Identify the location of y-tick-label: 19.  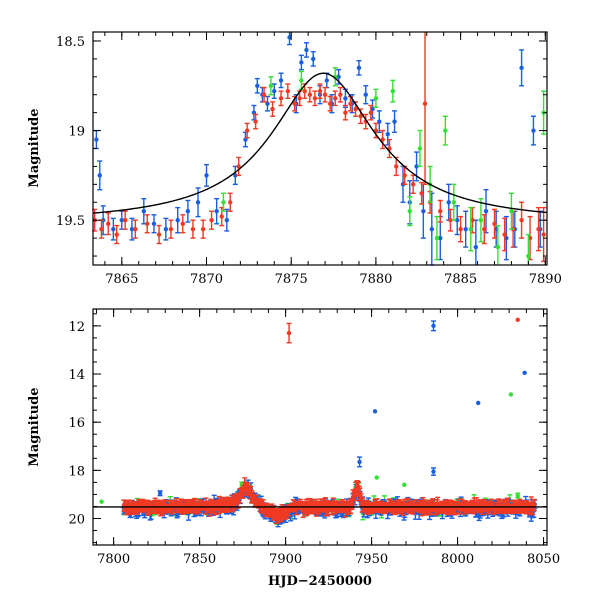
(76, 132).